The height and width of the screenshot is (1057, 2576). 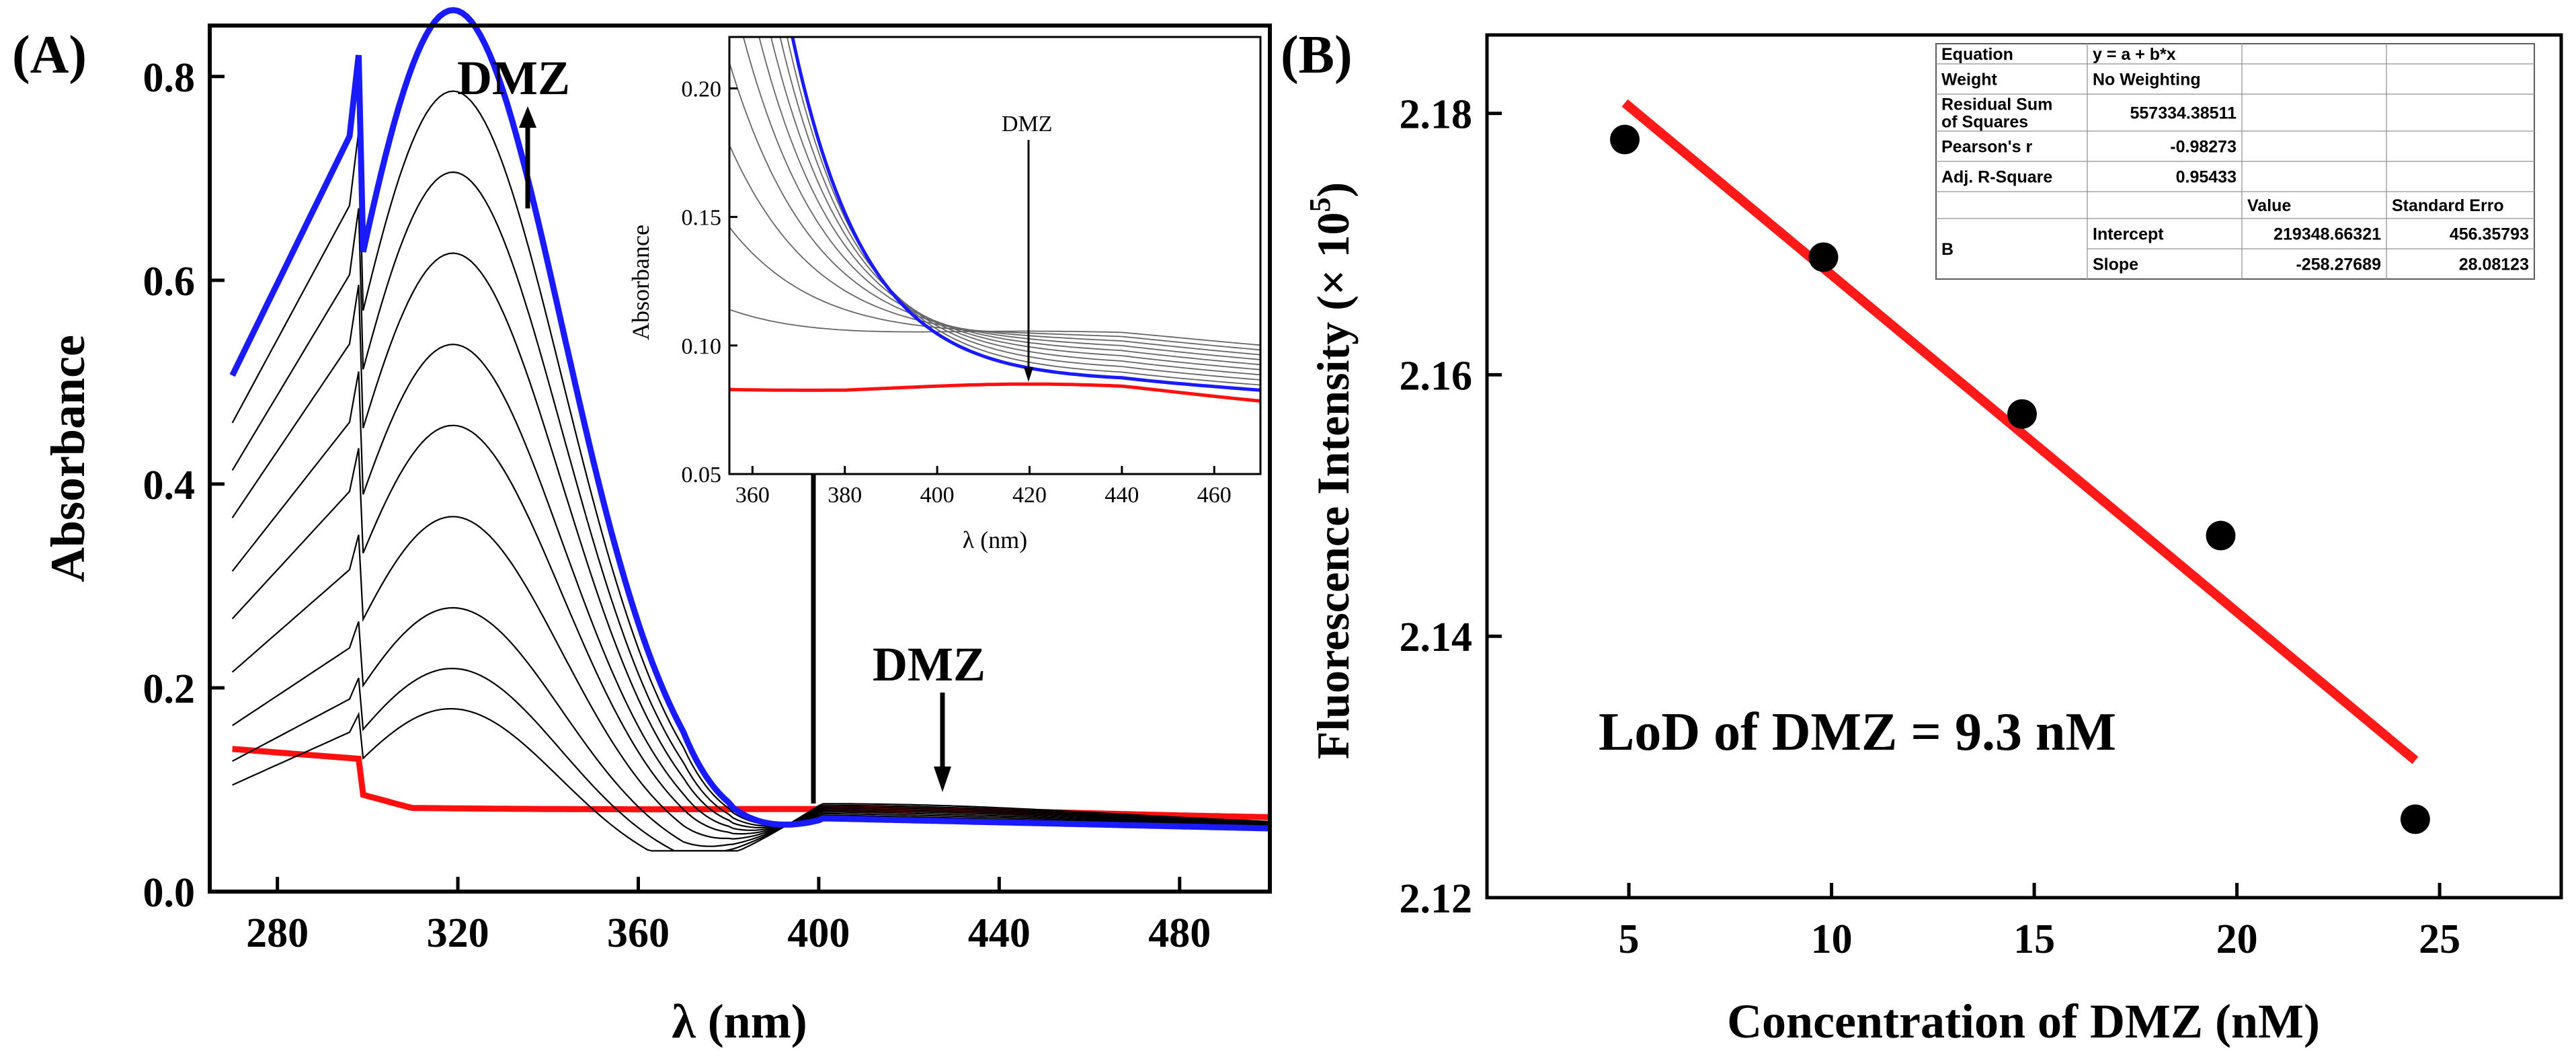 I want to click on dmz-annotation-up: DMZ, so click(x=513, y=78).